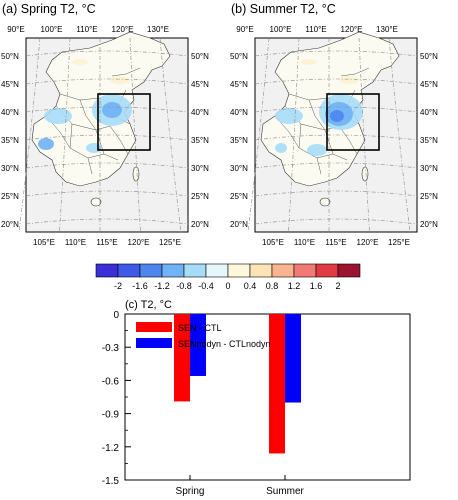  What do you see at coordinates (200, 224) in the screenshot?
I see `spring-right-lat-label: 20°N` at bounding box center [200, 224].